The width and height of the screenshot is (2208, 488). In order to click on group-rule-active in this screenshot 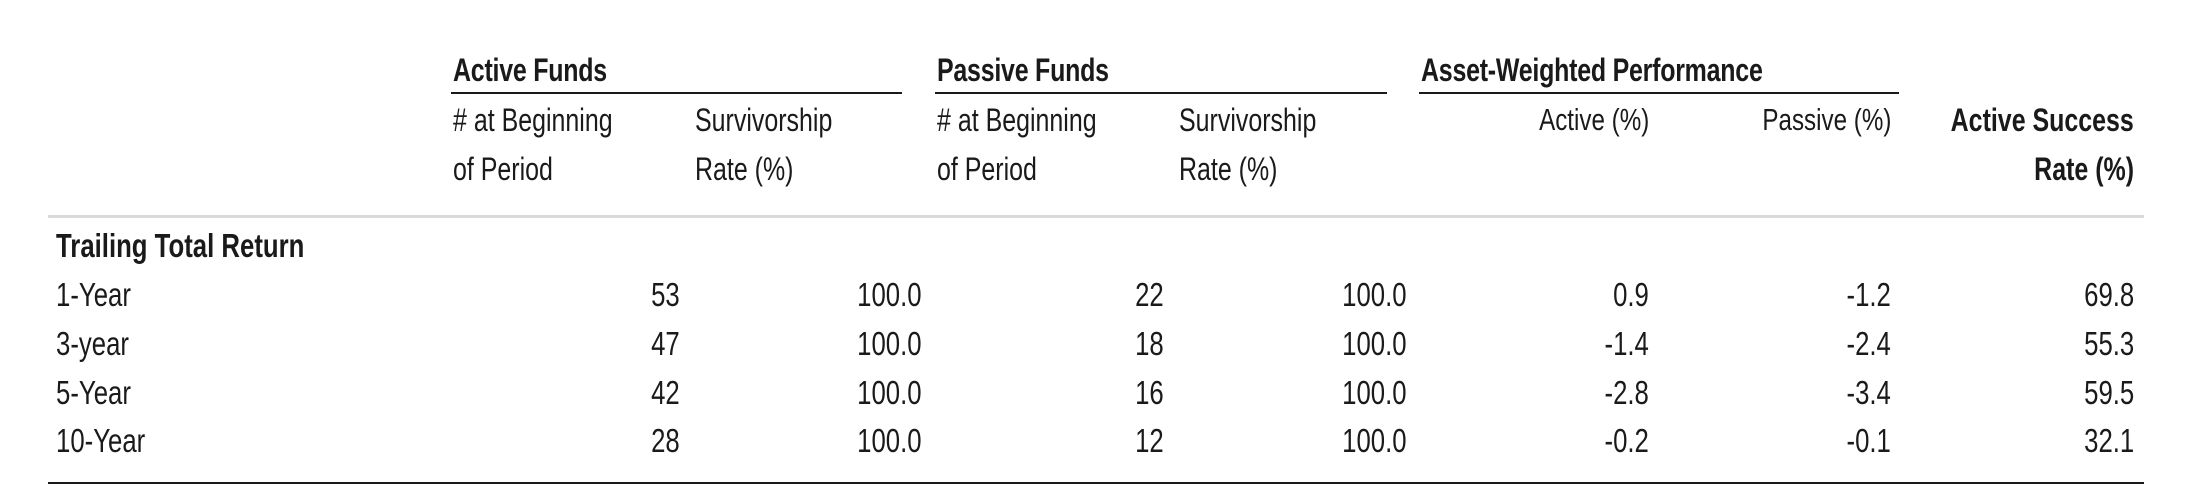, I will do `click(676, 93)`.